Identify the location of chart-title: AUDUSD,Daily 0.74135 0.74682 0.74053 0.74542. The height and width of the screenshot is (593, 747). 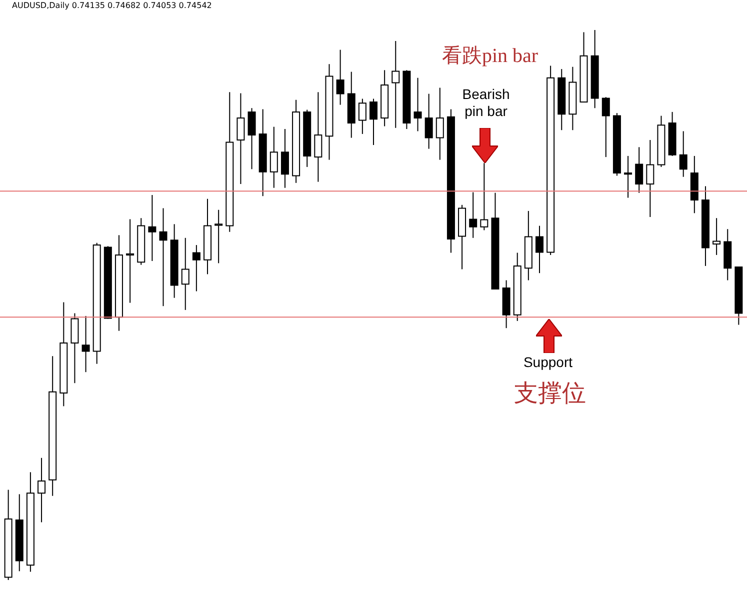
(112, 5).